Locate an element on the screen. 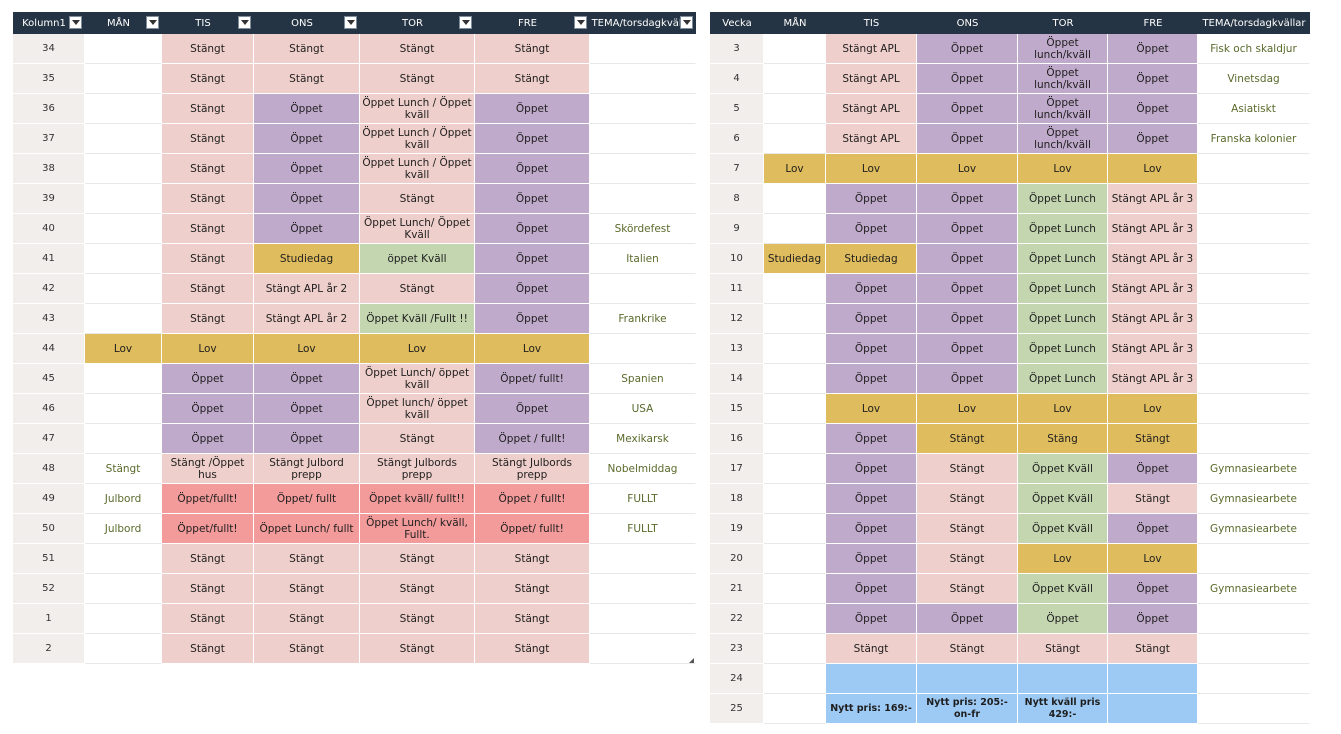  week-cell: 34 is located at coordinates (49, 49).